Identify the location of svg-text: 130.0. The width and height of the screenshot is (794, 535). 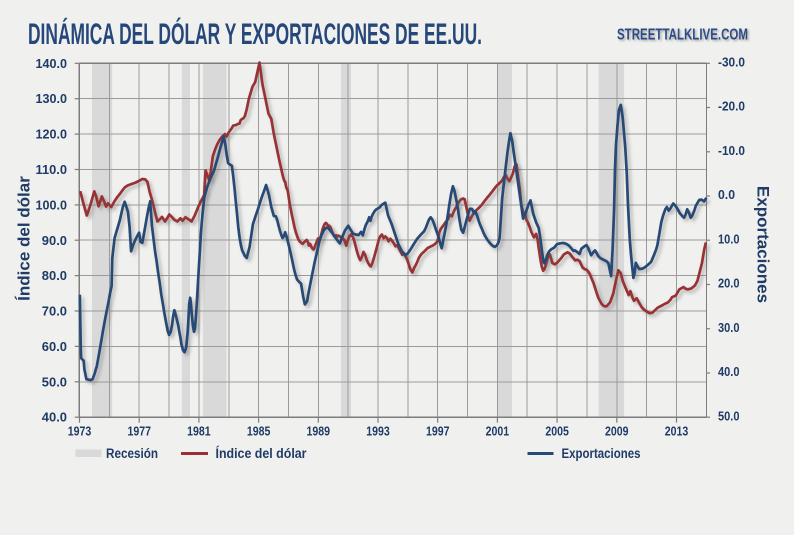
(52, 98).